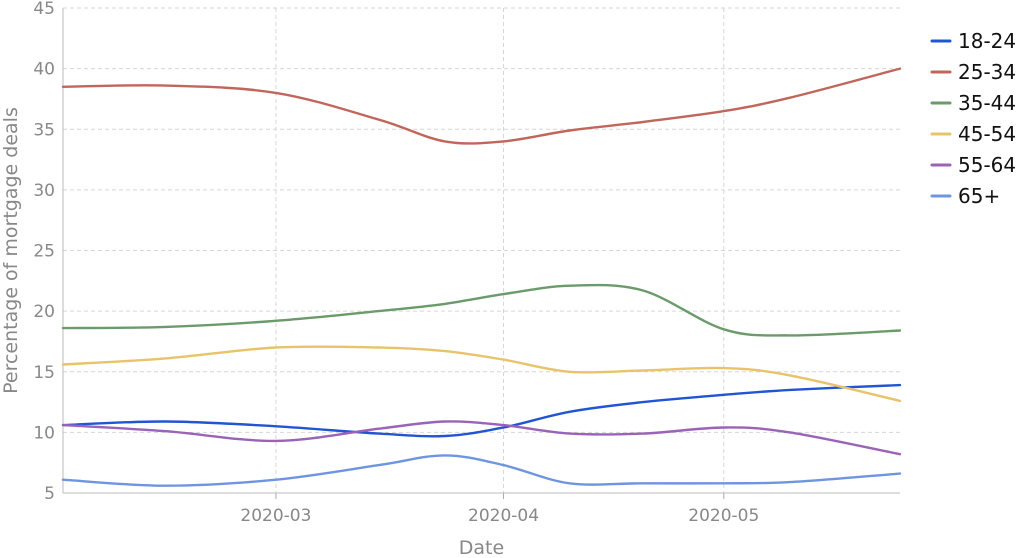 This screenshot has width=1024, height=558. I want to click on x-tick-label: 2020-05, so click(723, 516).